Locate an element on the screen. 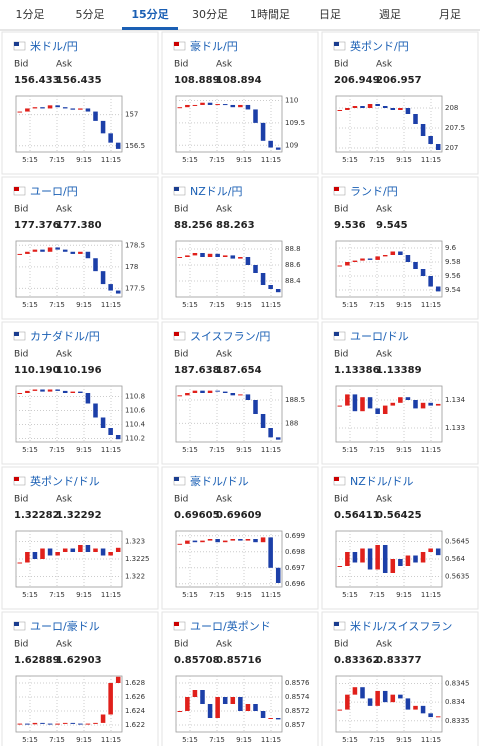 This screenshot has width=480, height=746. pair-title: ユーロ/円 is located at coordinates (54, 191).